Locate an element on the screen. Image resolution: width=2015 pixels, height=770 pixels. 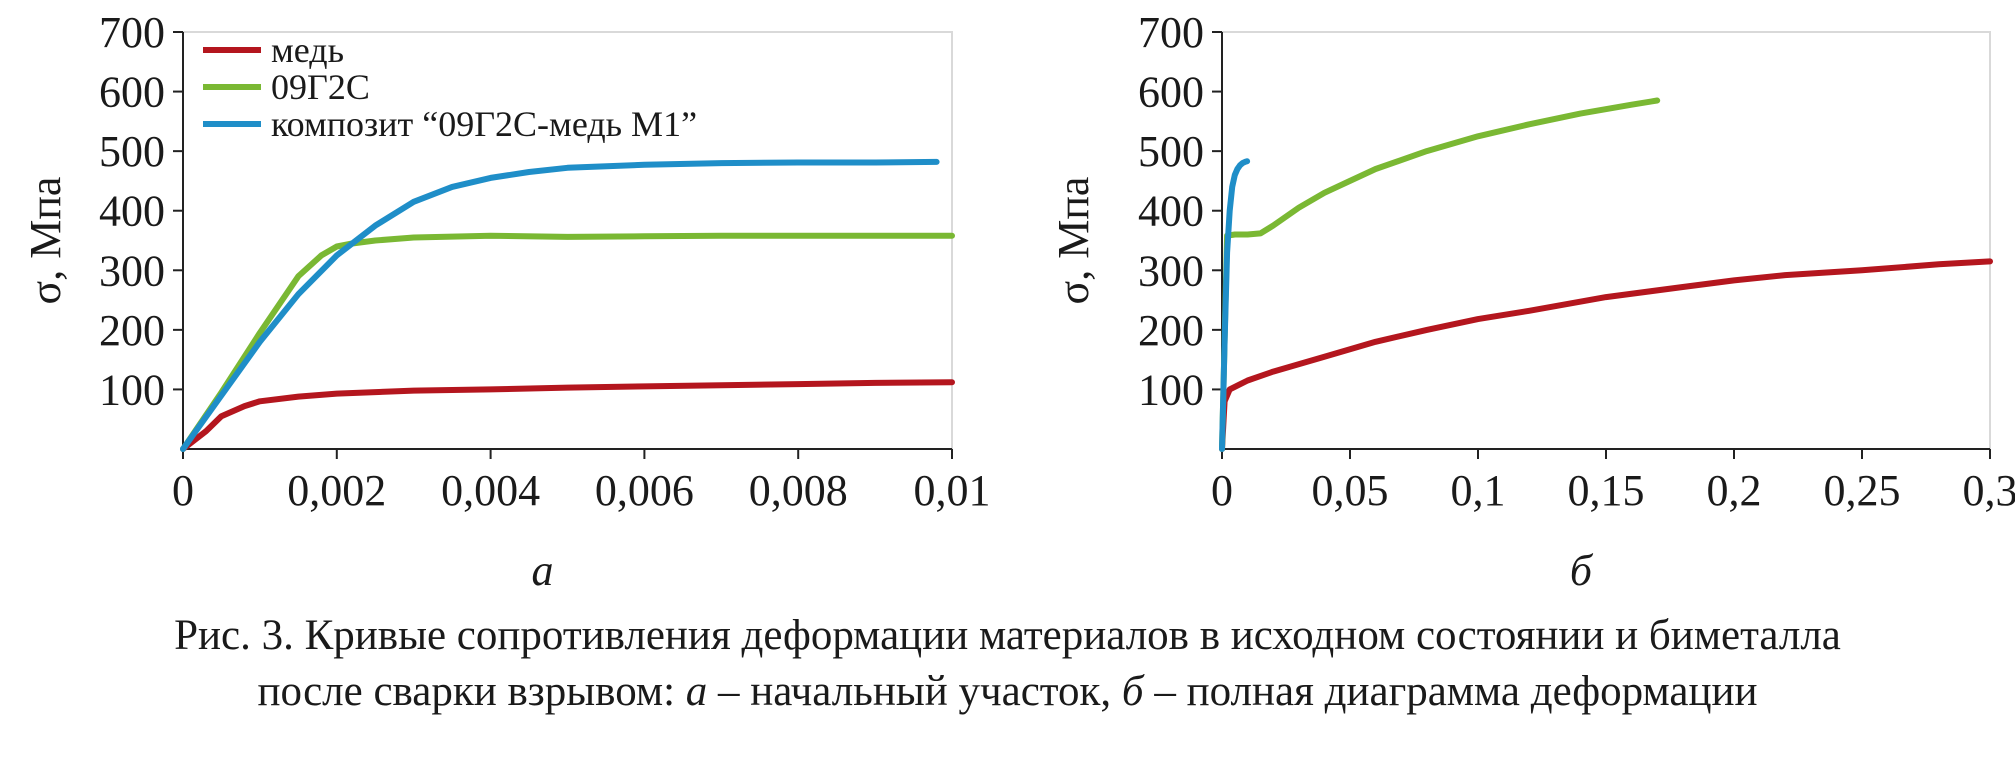
caption-panel-a-ref: а is located at coordinates (696, 691).